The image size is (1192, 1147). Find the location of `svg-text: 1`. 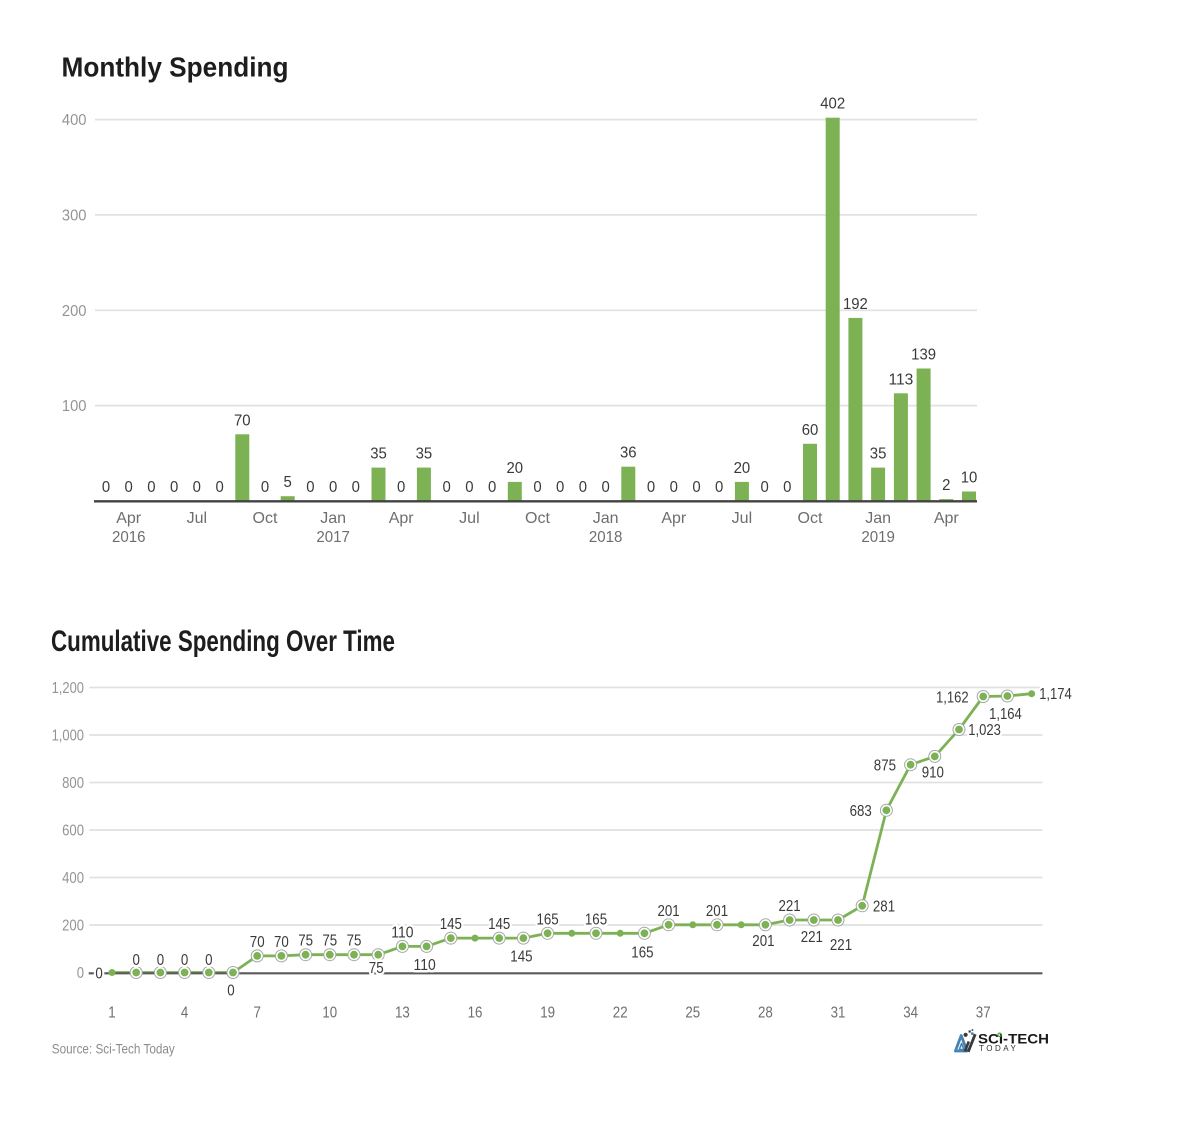

svg-text: 1 is located at coordinates (111, 1012).